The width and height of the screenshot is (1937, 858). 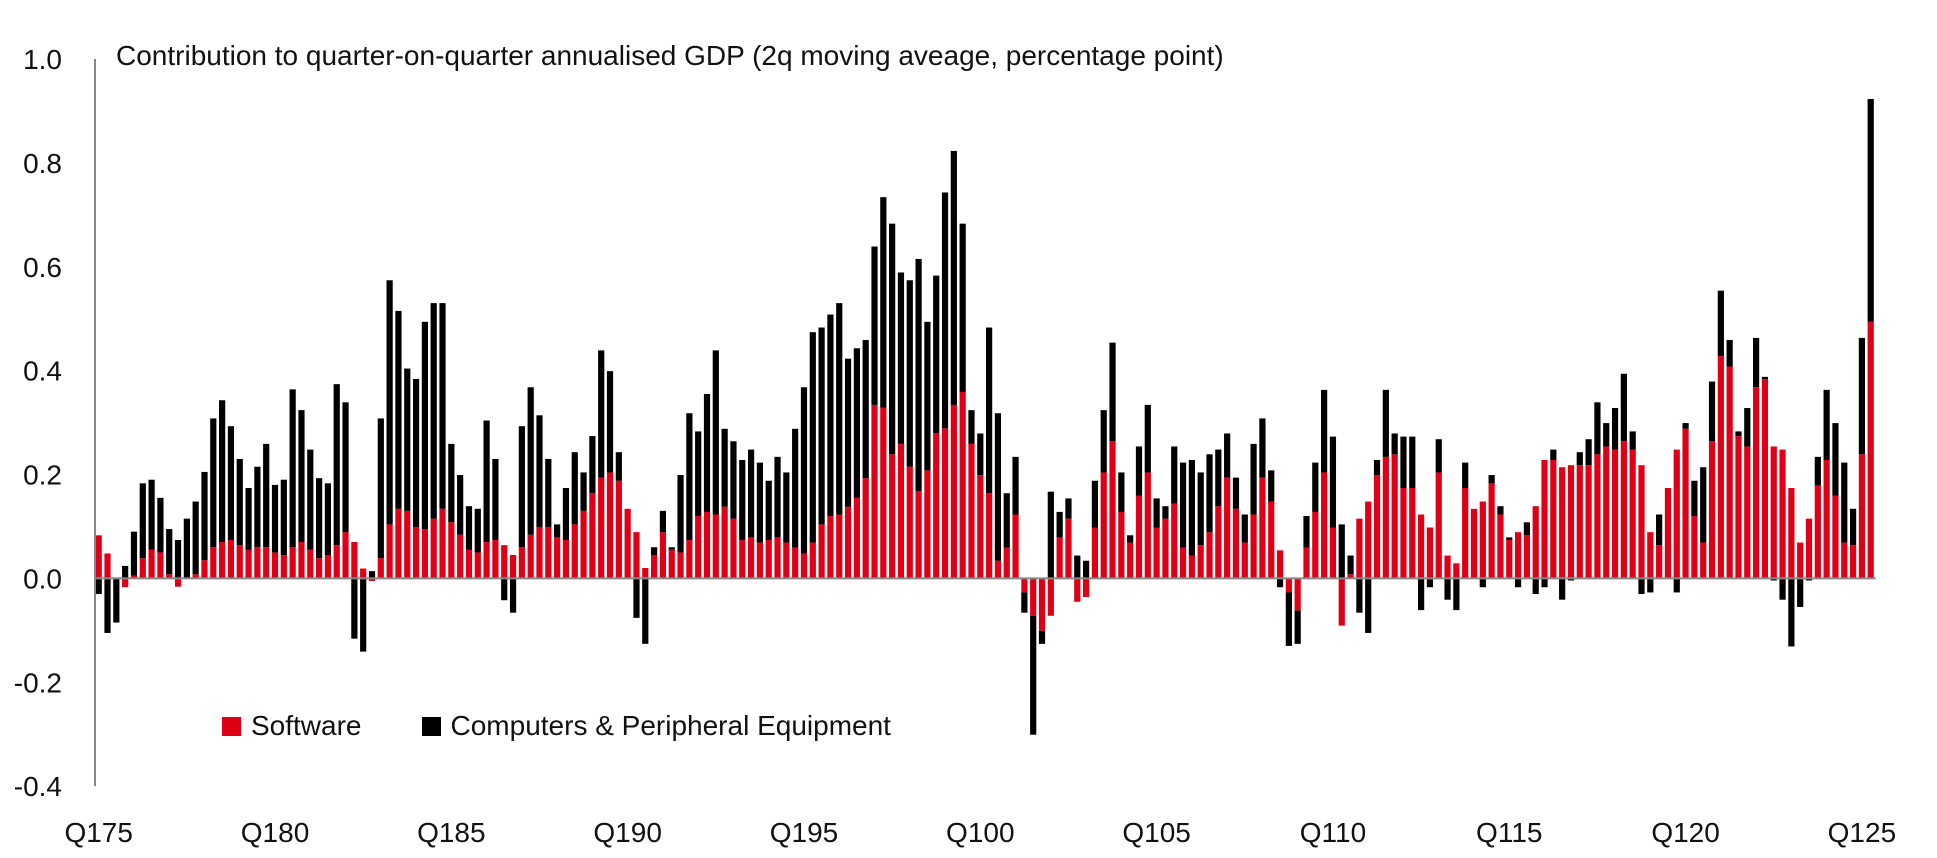 What do you see at coordinates (1597, 516) in the screenshot?
I see `bar-software-Q317` at bounding box center [1597, 516].